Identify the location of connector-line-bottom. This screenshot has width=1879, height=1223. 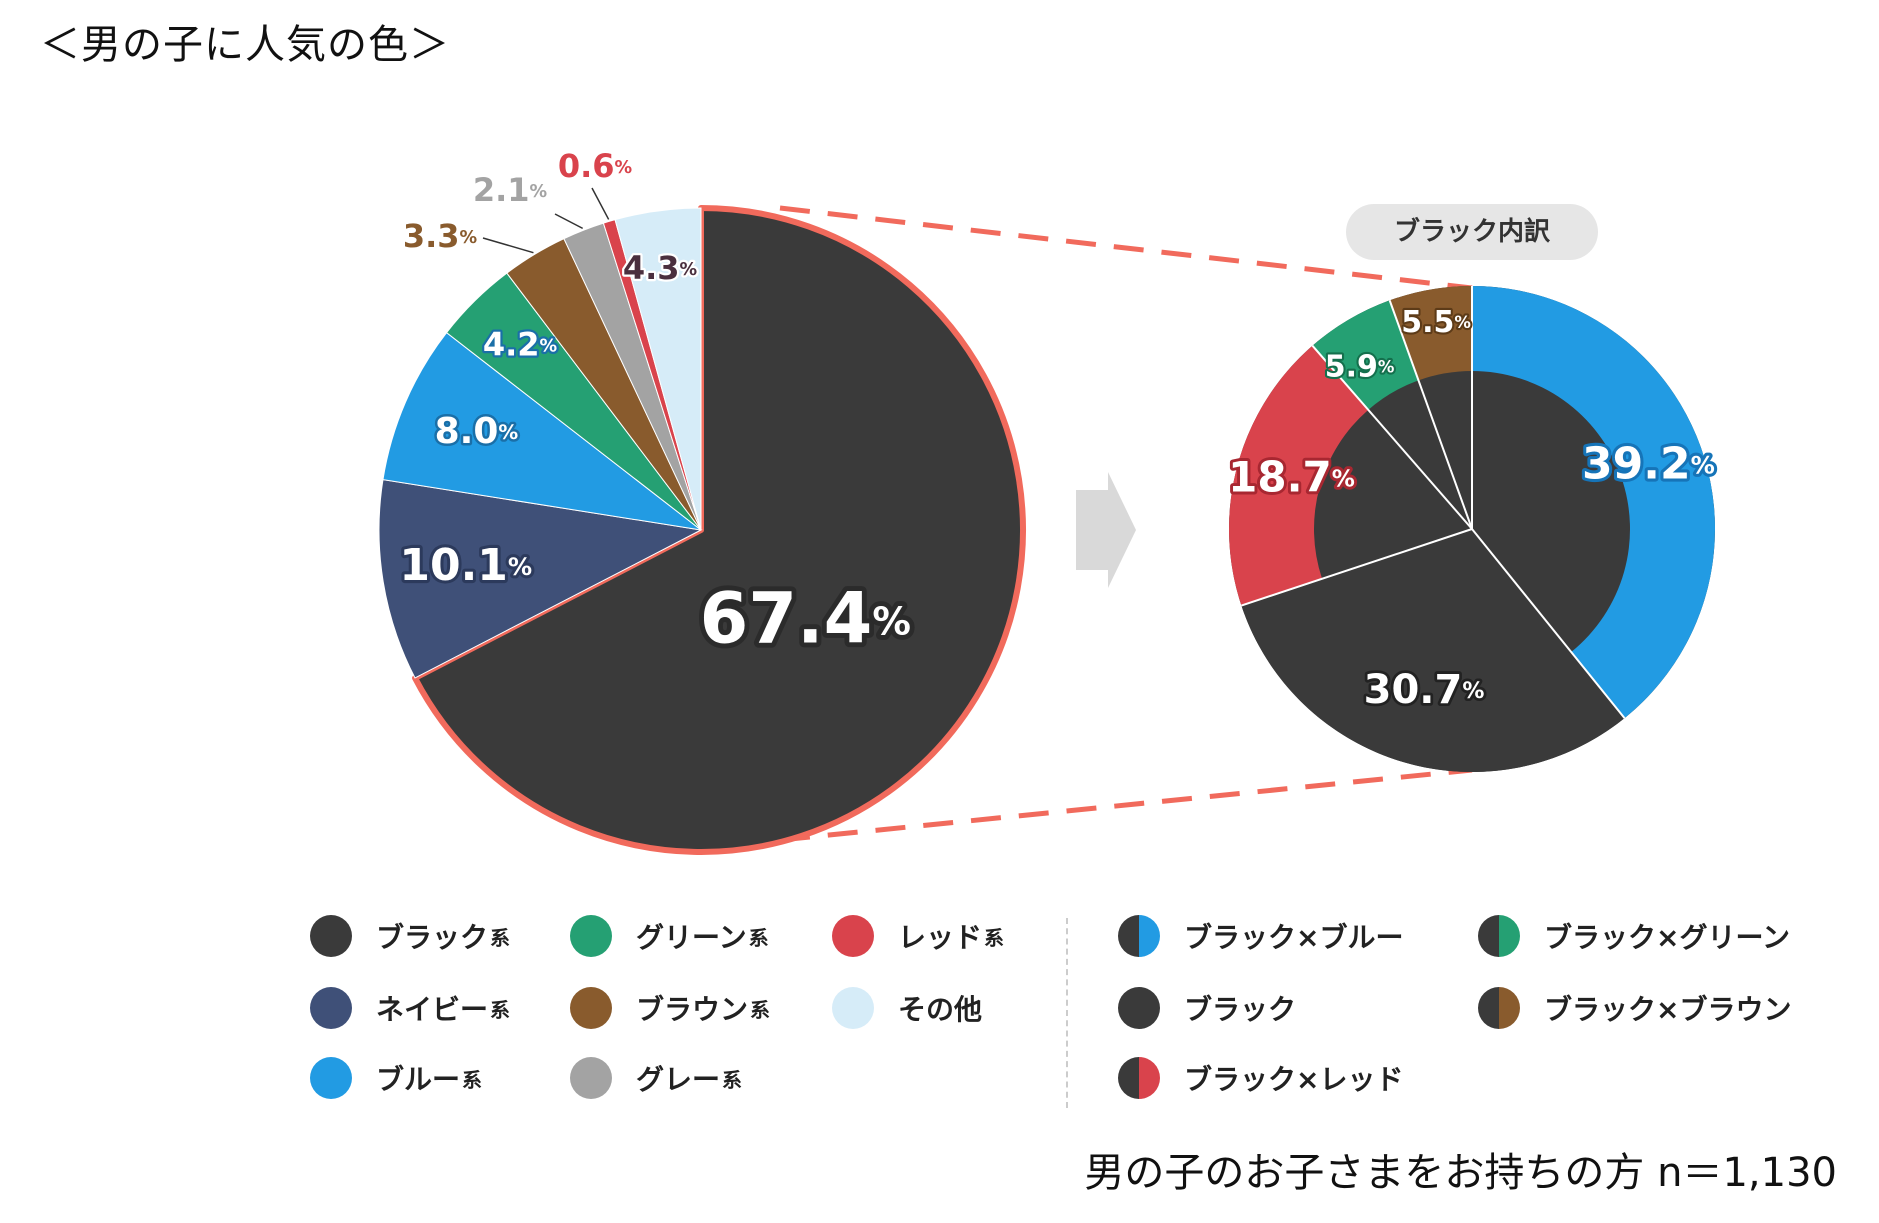
(1126, 805).